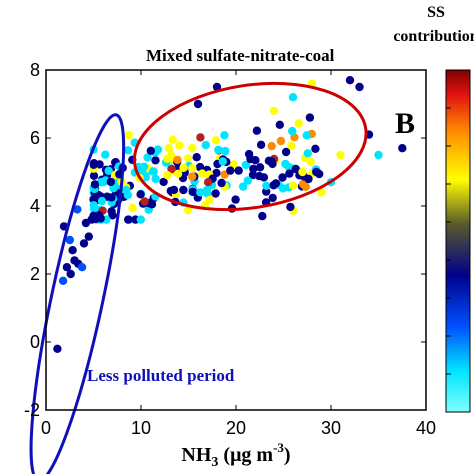 This screenshot has height=474, width=474. Describe the element at coordinates (458, 241) in the screenshot. I see `colorbar` at that location.